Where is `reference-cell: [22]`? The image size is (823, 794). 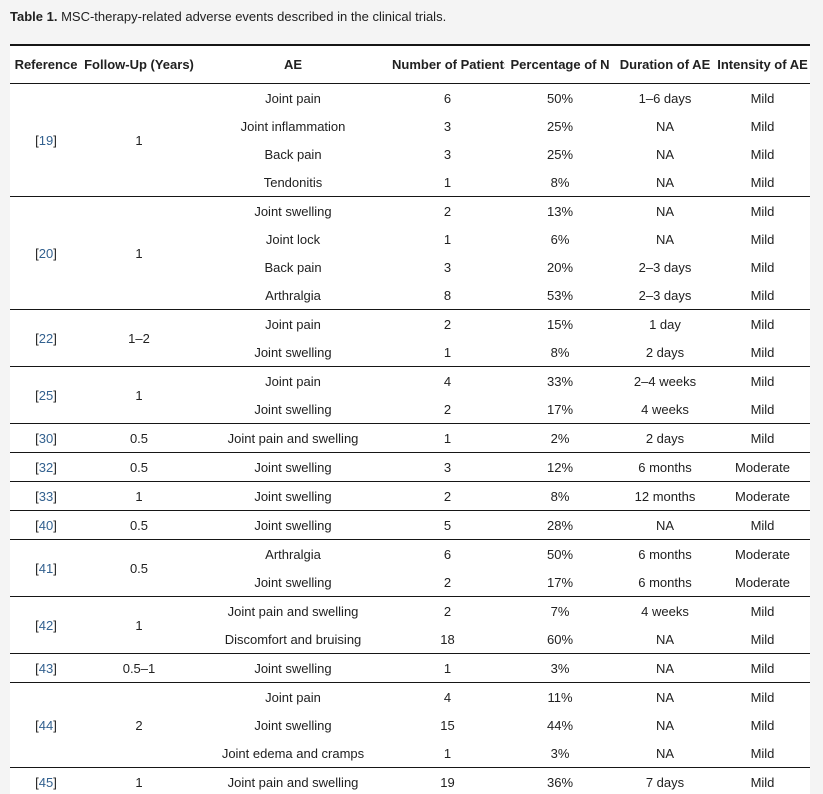 reference-cell: [22] is located at coordinates (46, 338).